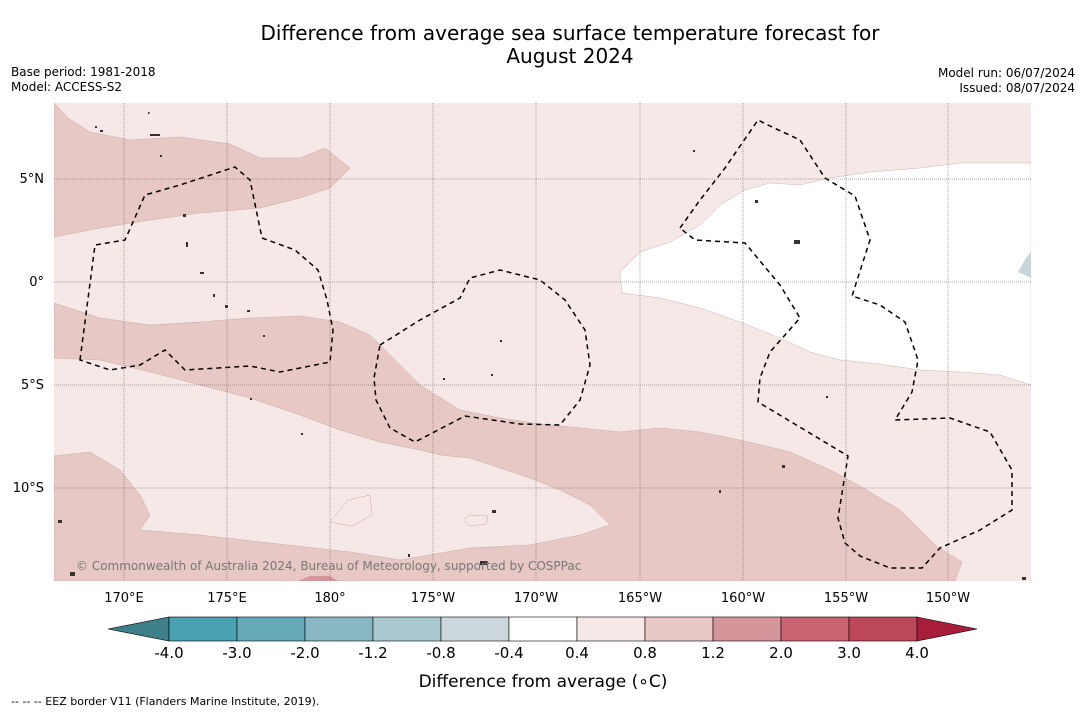 This screenshot has width=1085, height=713. I want to click on title-line-2: August 2024, so click(570, 56).